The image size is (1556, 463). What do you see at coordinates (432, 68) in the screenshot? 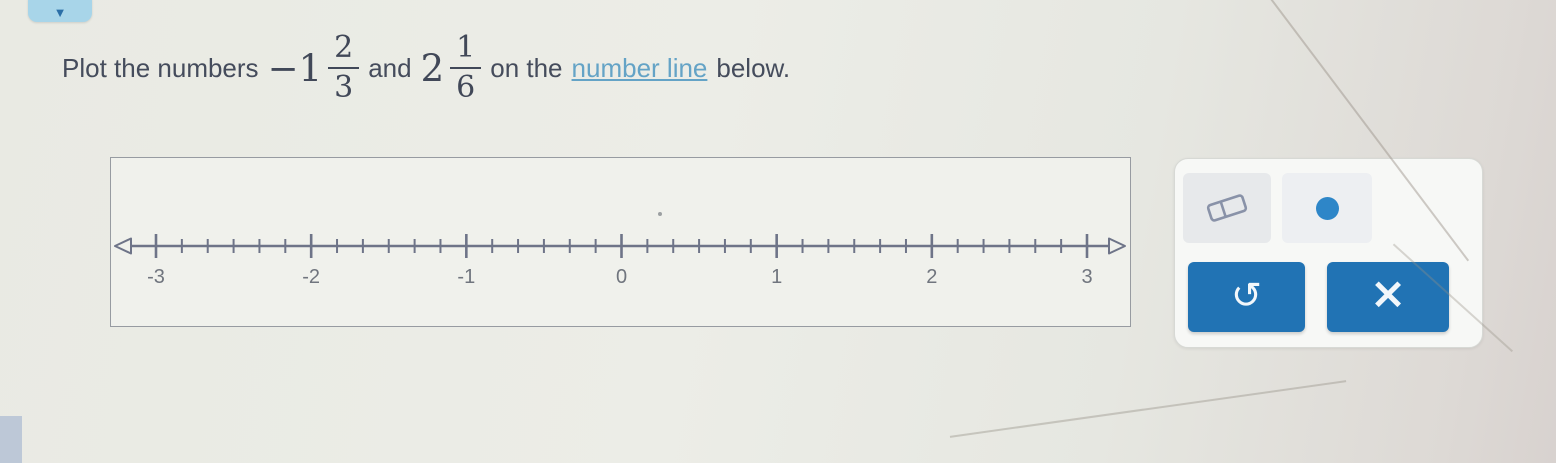
I see `mixed-number-2-whole: 2` at bounding box center [432, 68].